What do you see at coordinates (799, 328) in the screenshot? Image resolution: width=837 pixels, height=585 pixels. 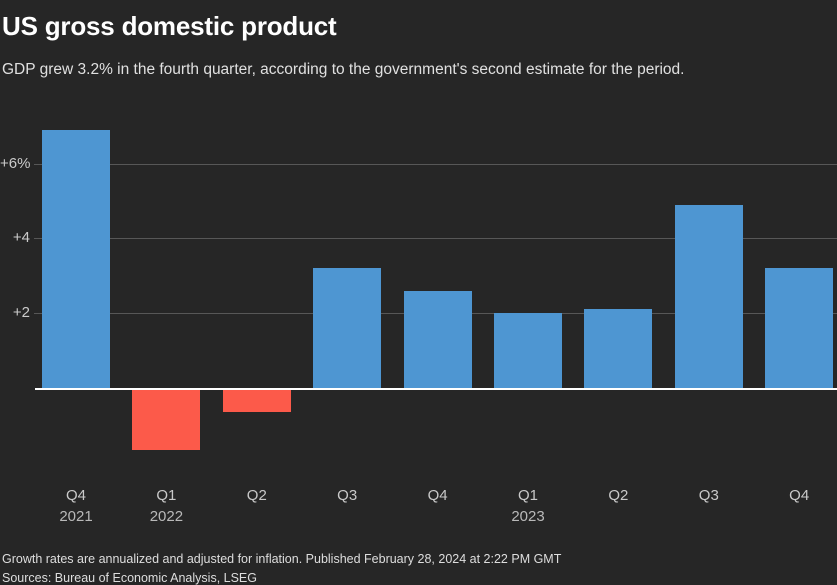 I see `bar-q4-2023` at bounding box center [799, 328].